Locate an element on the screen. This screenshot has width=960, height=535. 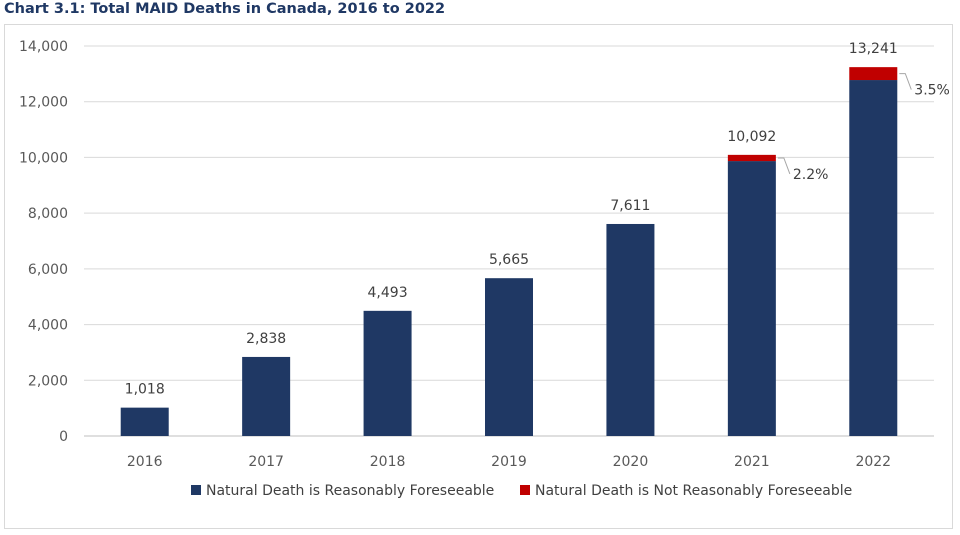
x-tick-label: 2021 is located at coordinates (752, 462).